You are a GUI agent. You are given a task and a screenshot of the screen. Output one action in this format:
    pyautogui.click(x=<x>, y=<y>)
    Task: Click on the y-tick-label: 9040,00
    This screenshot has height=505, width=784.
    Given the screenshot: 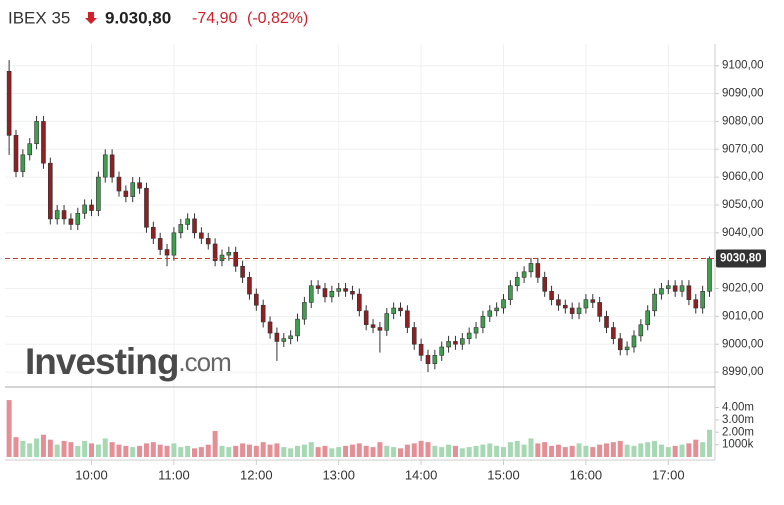 What is the action you would take?
    pyautogui.click(x=743, y=233)
    